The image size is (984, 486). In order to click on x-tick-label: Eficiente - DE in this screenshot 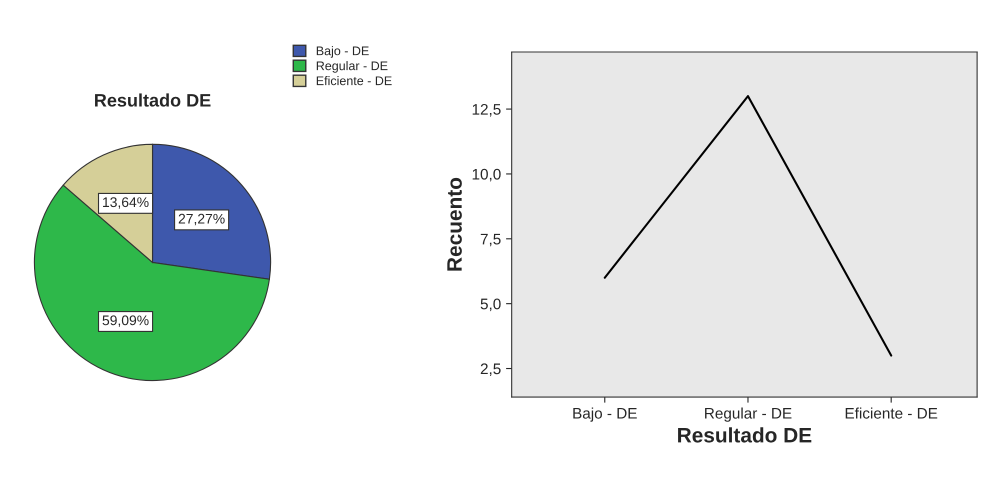, I will do `click(892, 413)`.